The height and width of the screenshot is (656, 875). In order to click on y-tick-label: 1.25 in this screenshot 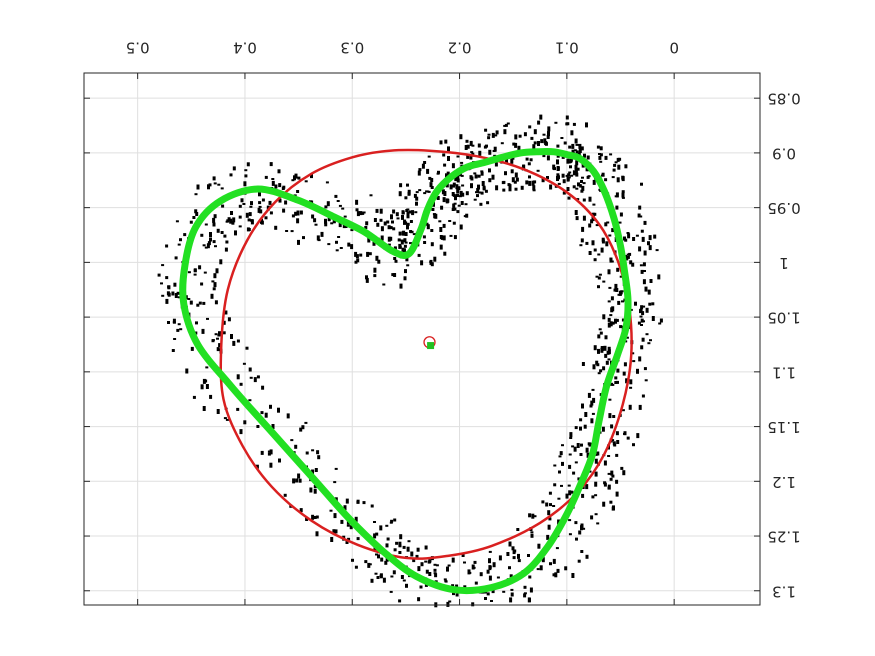, I will do `click(783, 537)`.